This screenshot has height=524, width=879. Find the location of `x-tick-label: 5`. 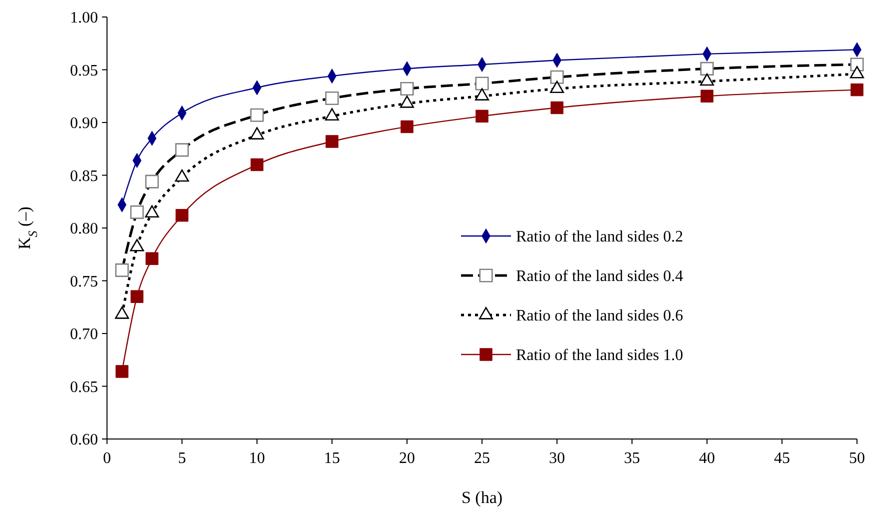

x-tick-label: 5 is located at coordinates (182, 458).